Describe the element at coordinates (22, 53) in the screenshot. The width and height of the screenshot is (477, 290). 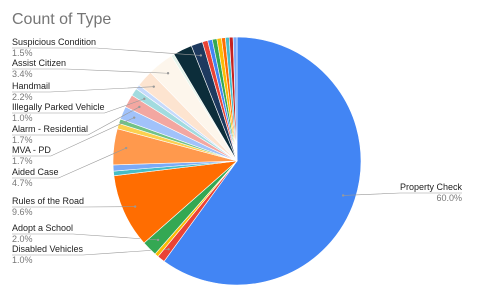
I see `slice-value-label: 1.5%` at that location.